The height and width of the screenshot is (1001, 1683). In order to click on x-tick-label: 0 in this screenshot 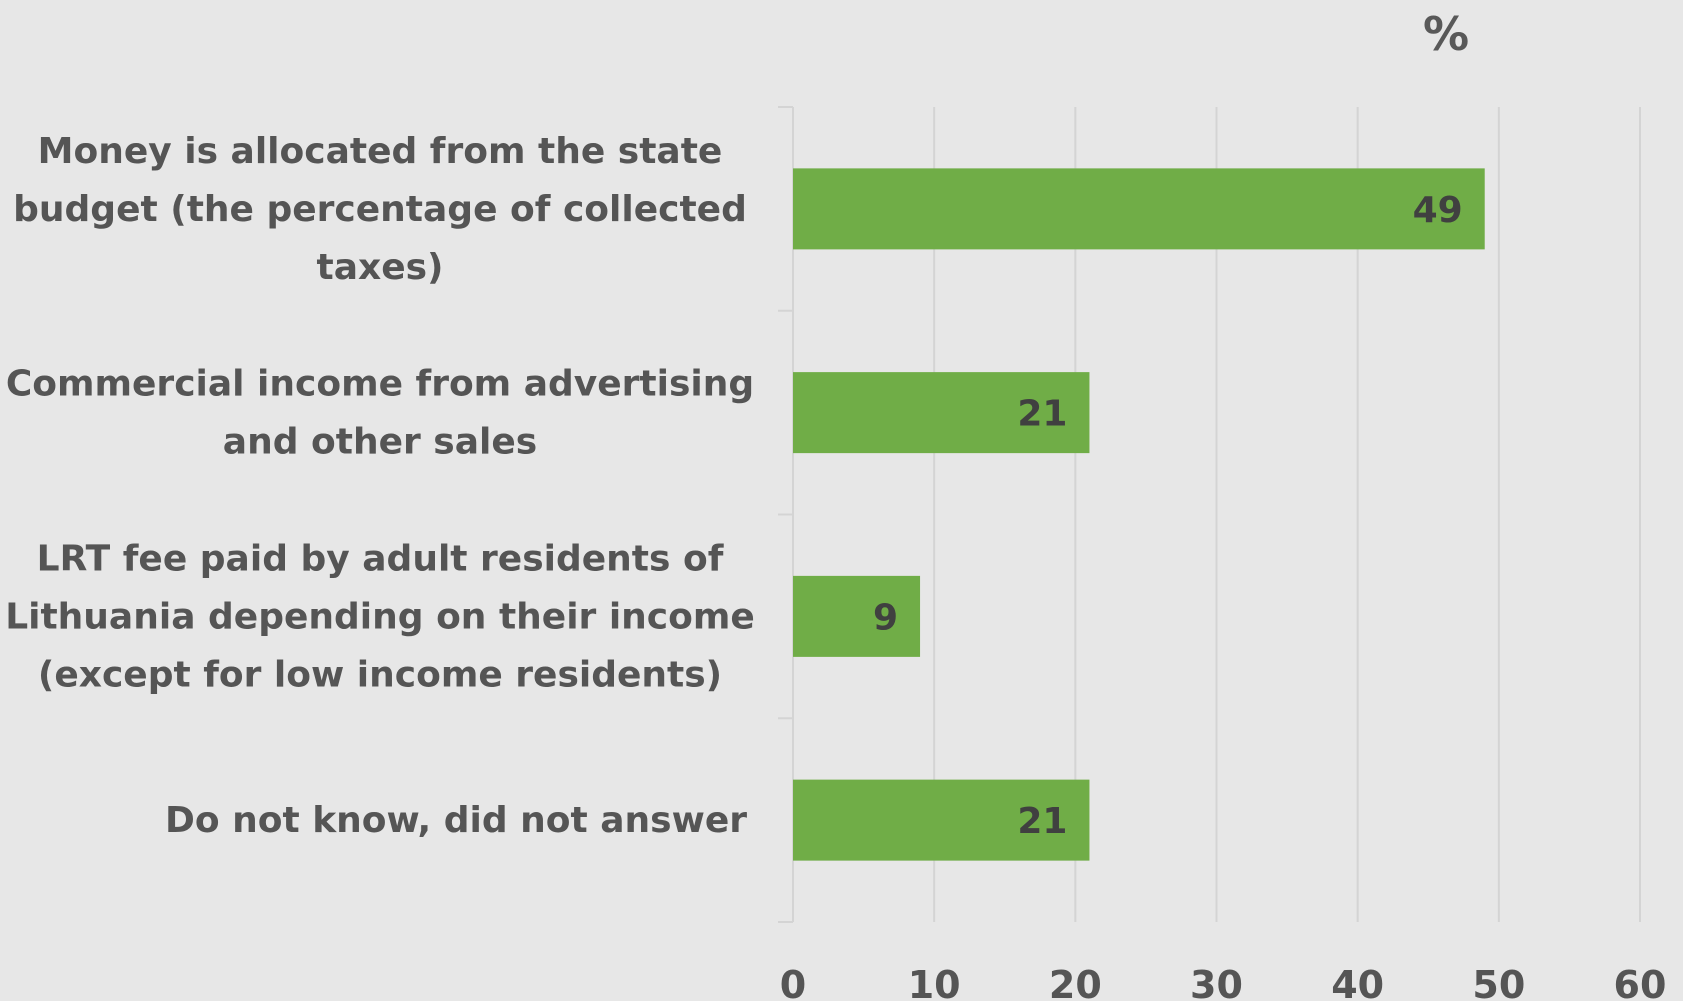, I will do `click(793, 982)`.